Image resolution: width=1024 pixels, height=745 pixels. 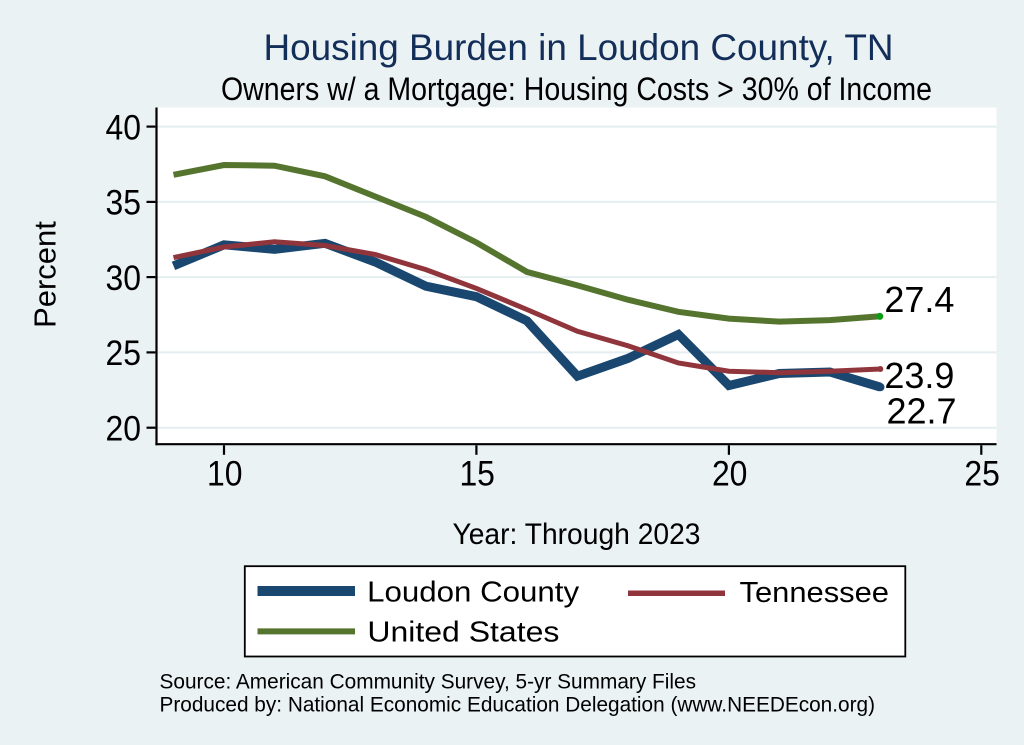 I want to click on svg-text: 15, so click(x=477, y=474).